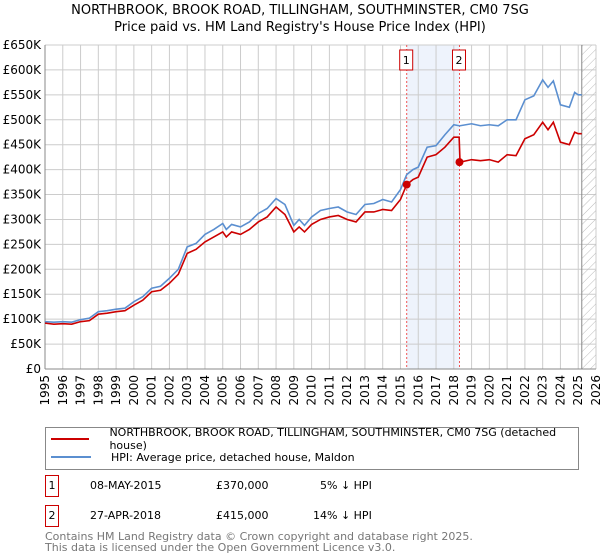 The height and width of the screenshot is (560, 600). What do you see at coordinates (52, 516) in the screenshot?
I see `sale-number: 2` at bounding box center [52, 516].